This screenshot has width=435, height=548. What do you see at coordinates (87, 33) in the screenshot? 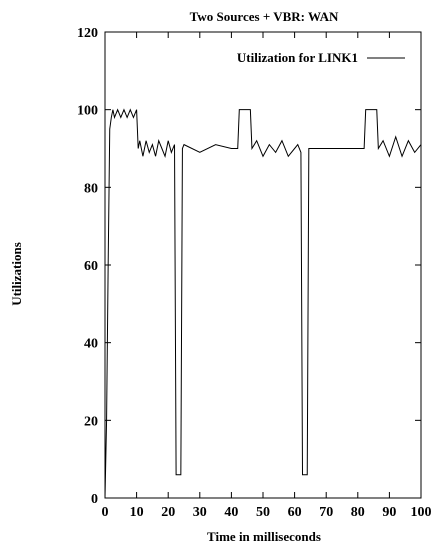
I see `y-tick-label: 120` at bounding box center [87, 33].